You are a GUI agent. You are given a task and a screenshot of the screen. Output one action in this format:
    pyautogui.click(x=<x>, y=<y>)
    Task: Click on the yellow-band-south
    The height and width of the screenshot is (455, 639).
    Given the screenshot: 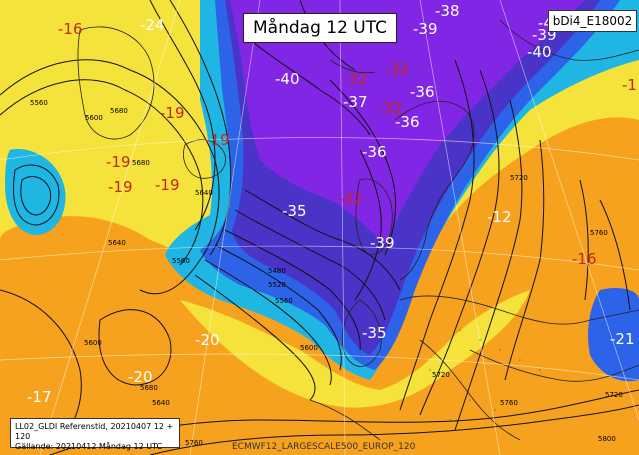 What is the action you would take?
    pyautogui.click(x=355, y=349)
    